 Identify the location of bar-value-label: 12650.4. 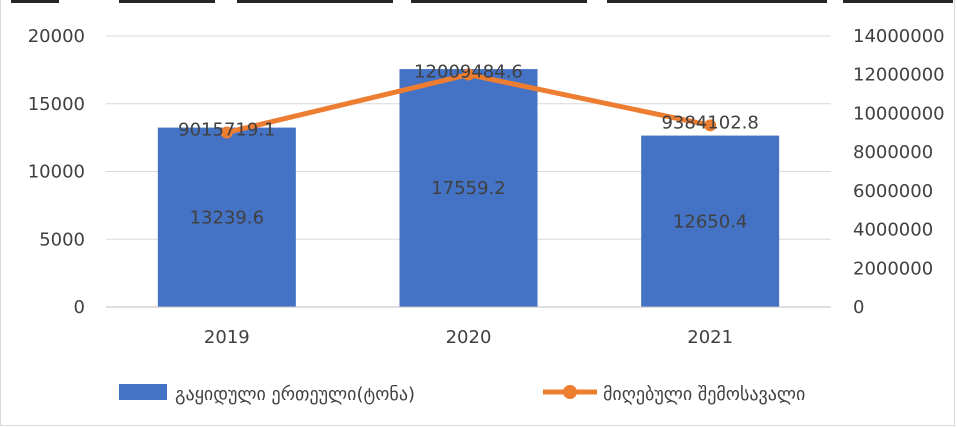
(710, 221).